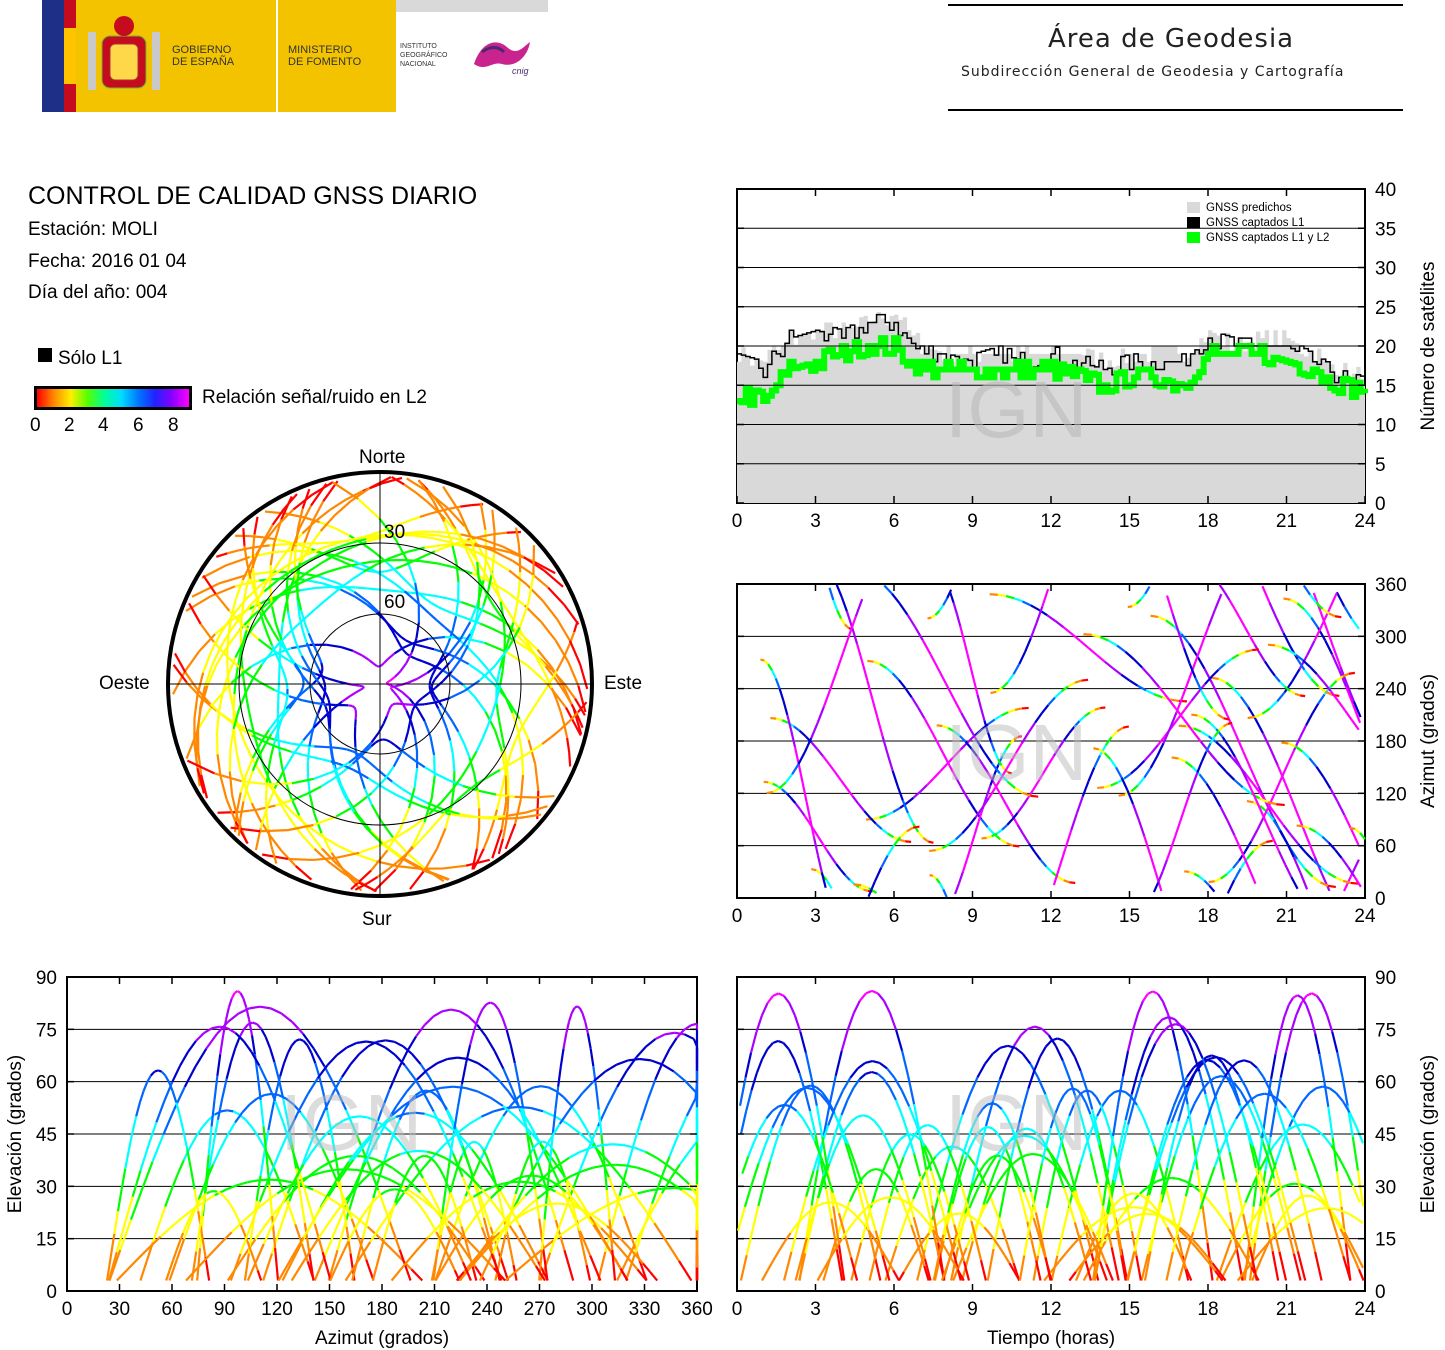  Describe the element at coordinates (1385, 190) in the screenshot. I see `y-tick-label: 40` at that location.